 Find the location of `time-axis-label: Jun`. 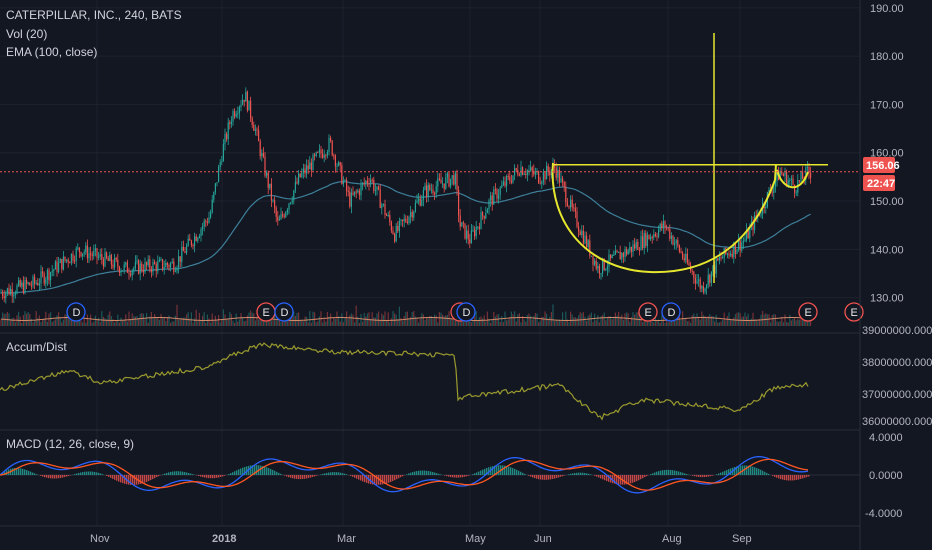

time-axis-label: Jun is located at coordinates (543, 539).